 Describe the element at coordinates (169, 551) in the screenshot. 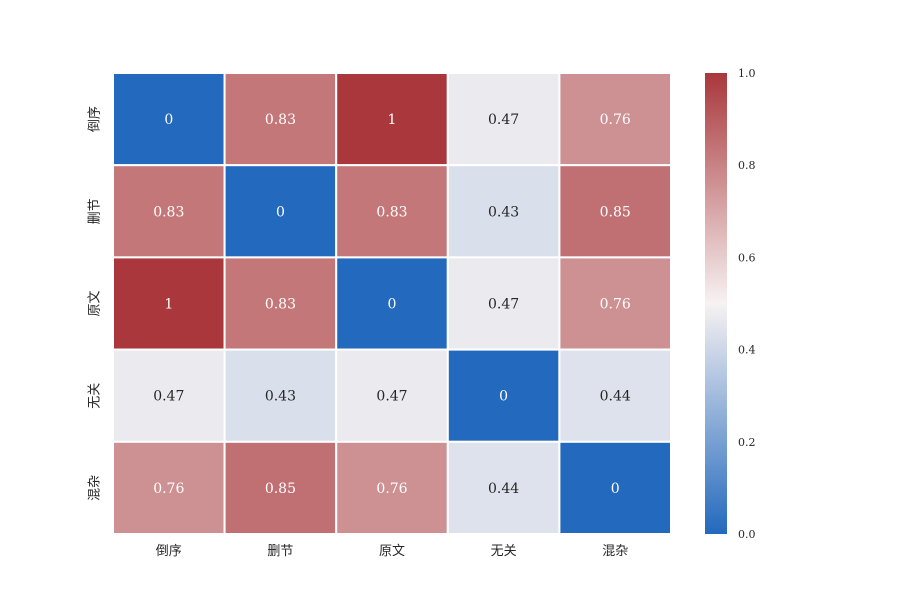

I see `x-tick-label: 倒序` at that location.